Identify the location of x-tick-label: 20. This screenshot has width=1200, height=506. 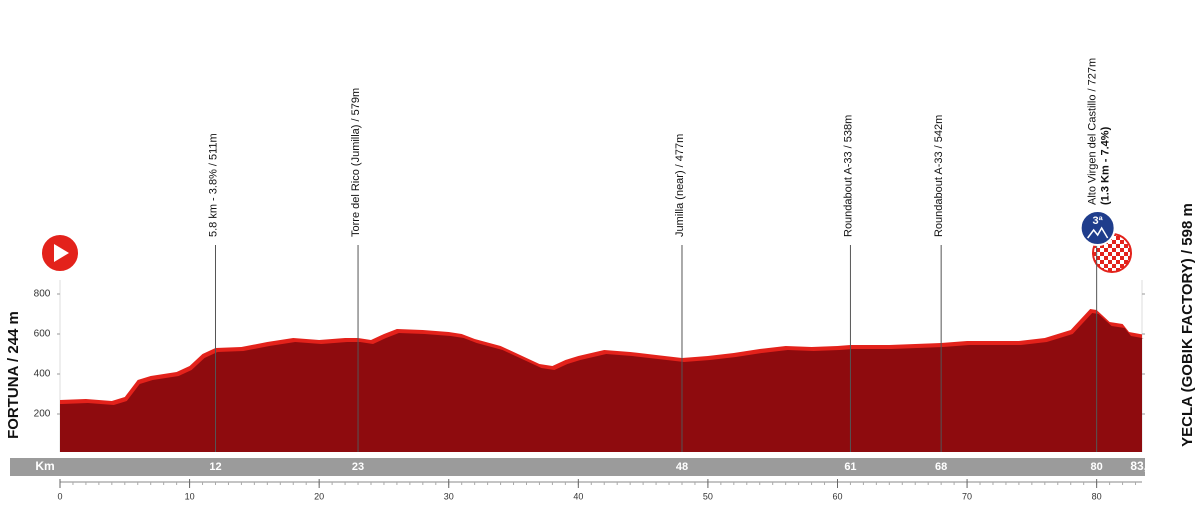
(319, 496).